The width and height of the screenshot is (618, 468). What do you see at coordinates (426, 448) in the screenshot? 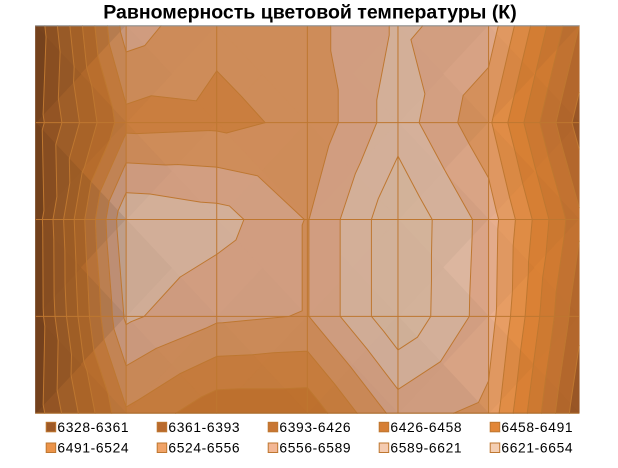
I see `svg-text: 6589-6621` at bounding box center [426, 448].